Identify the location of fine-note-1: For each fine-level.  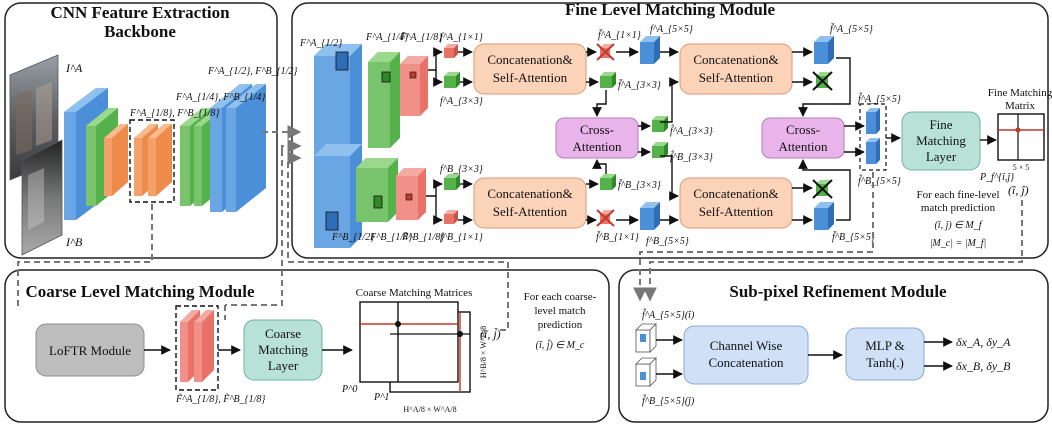
(957, 195).